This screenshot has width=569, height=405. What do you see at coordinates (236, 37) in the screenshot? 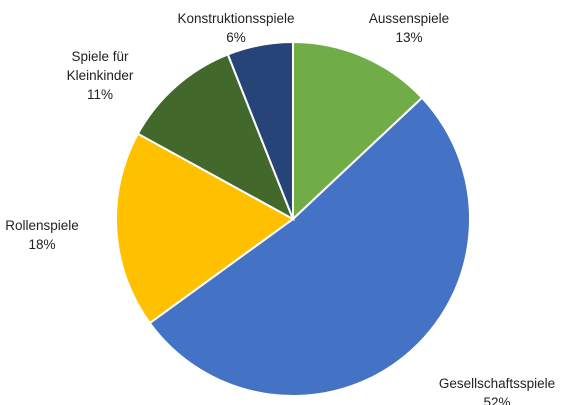
I see `percent-label: 6%` at bounding box center [236, 37].